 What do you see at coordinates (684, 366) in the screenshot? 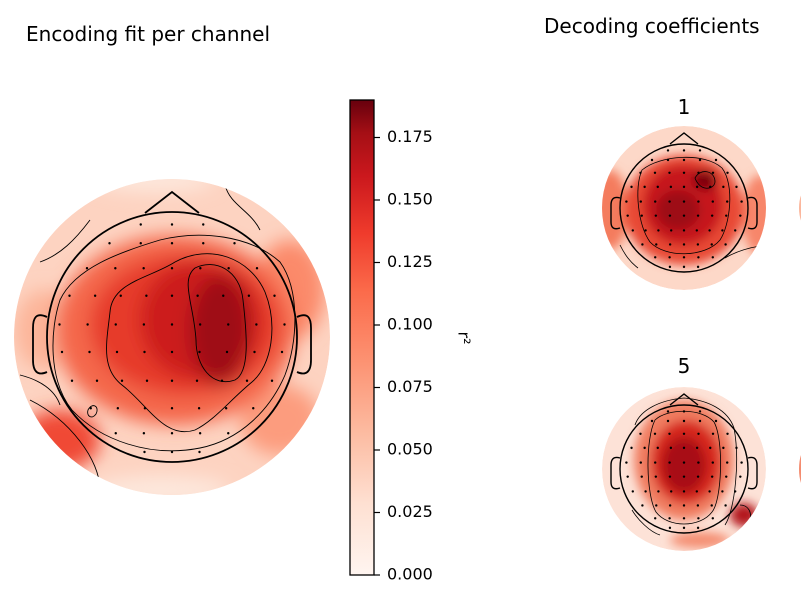
I see `decoding-subplot-label-5: 5` at bounding box center [684, 366].